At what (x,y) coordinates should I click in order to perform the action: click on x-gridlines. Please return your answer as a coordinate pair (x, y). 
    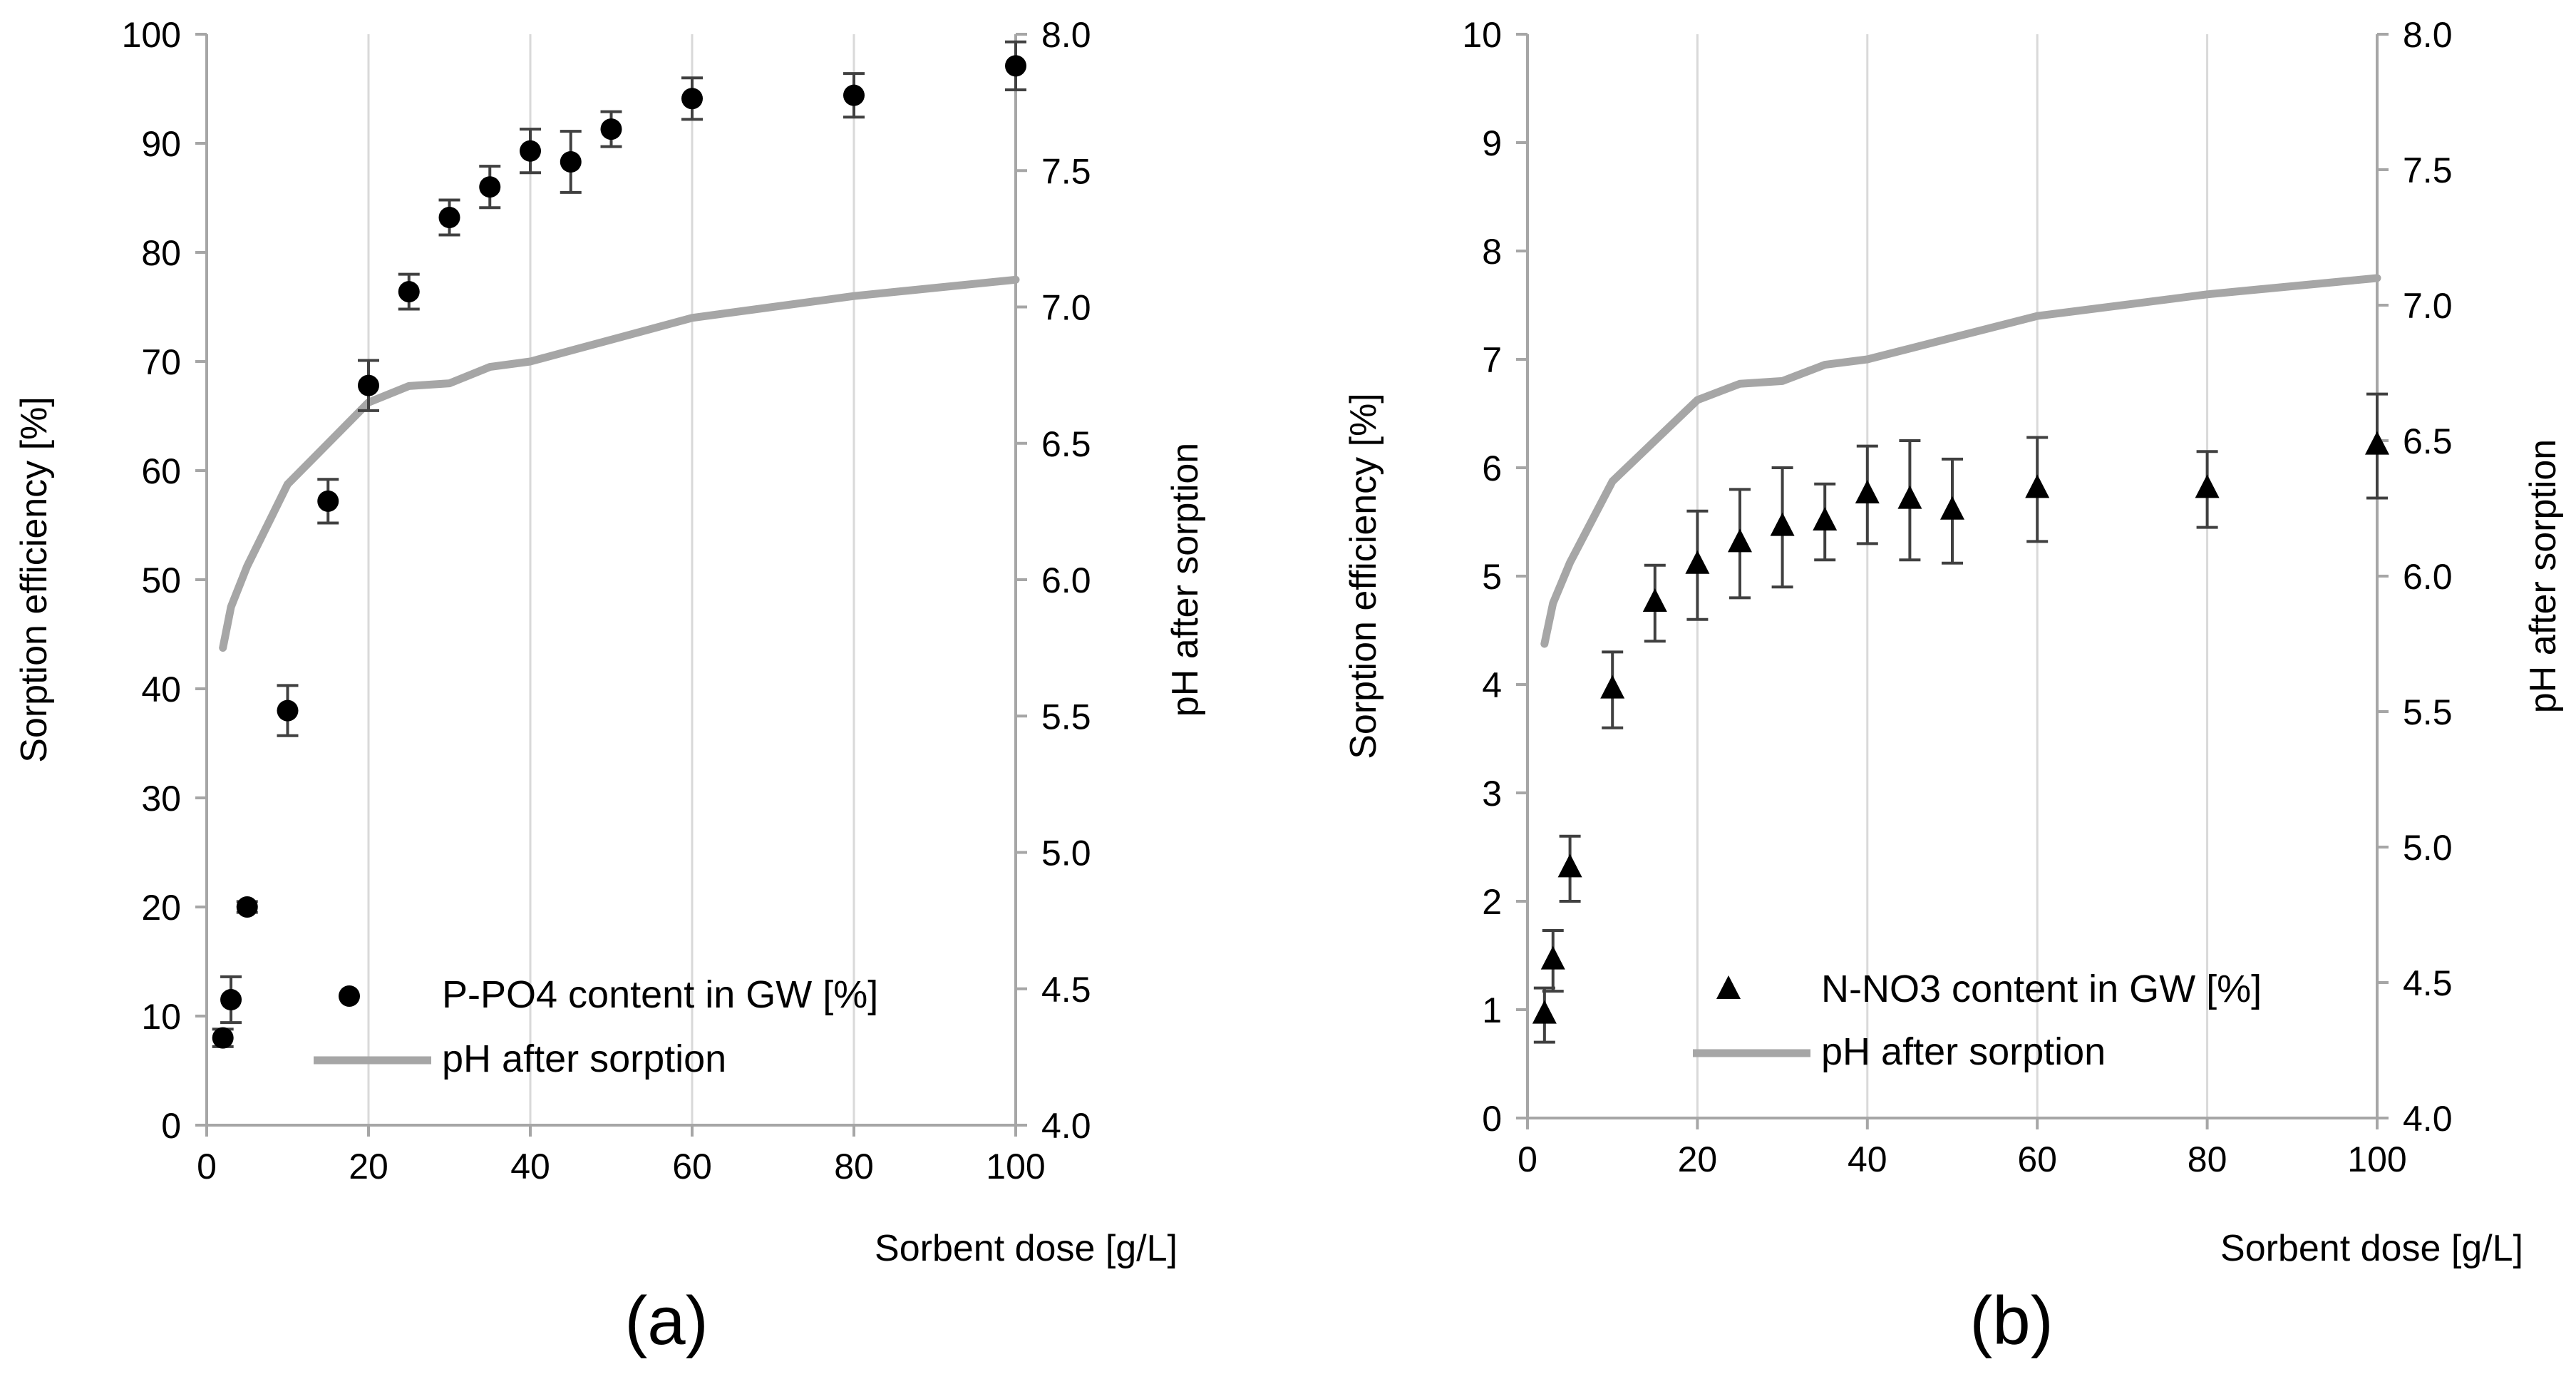
    Looking at the image, I should click on (611, 579).